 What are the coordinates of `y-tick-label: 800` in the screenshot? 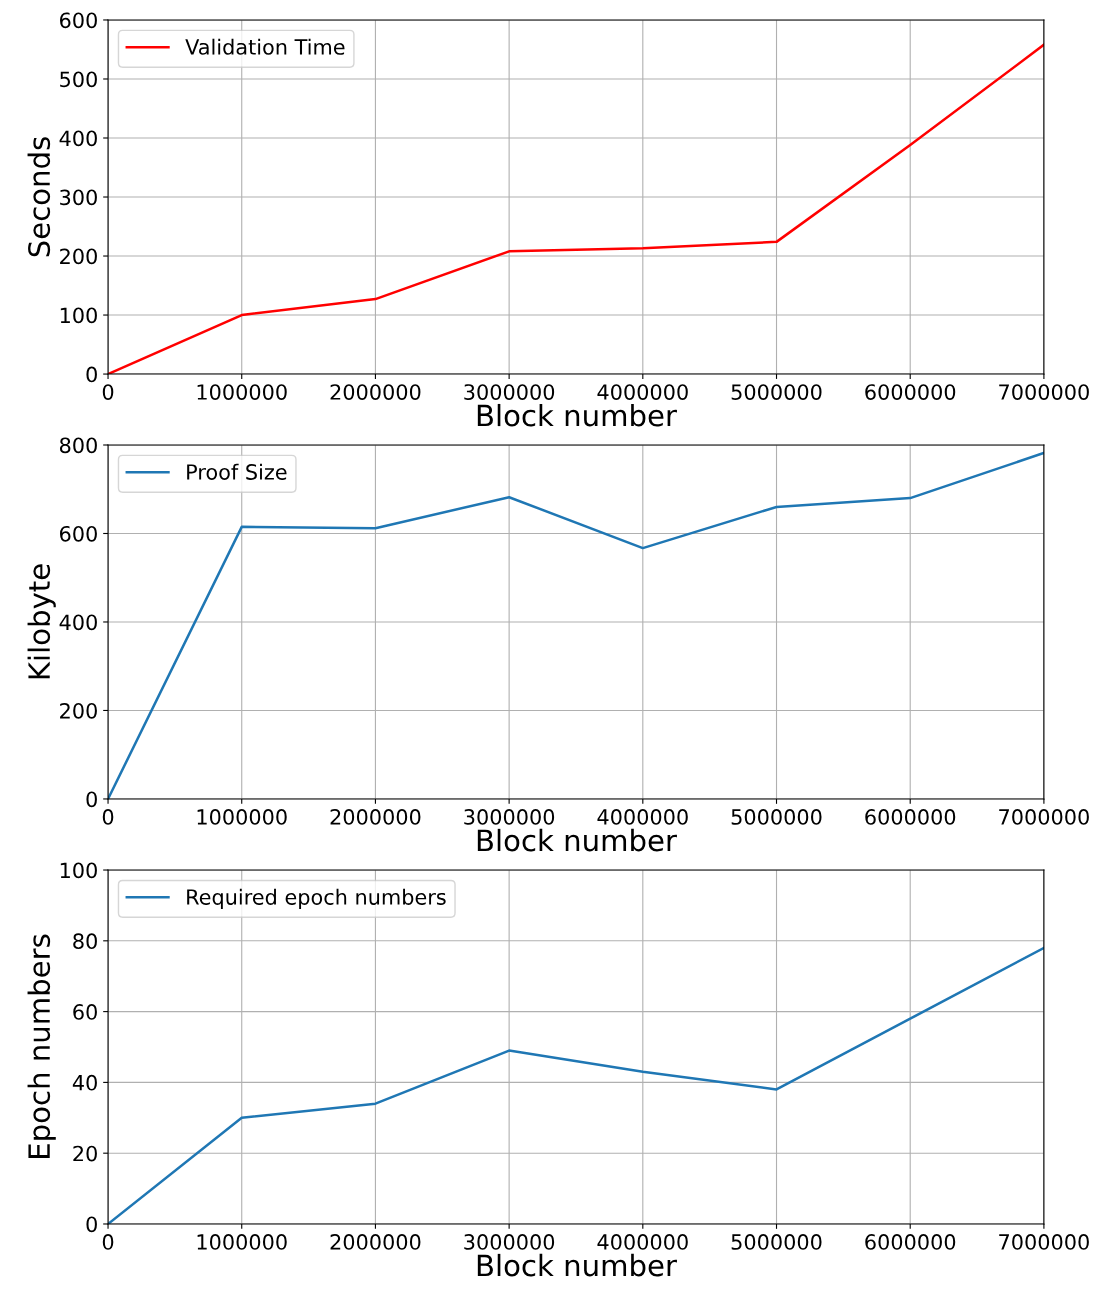 It's located at (78, 445).